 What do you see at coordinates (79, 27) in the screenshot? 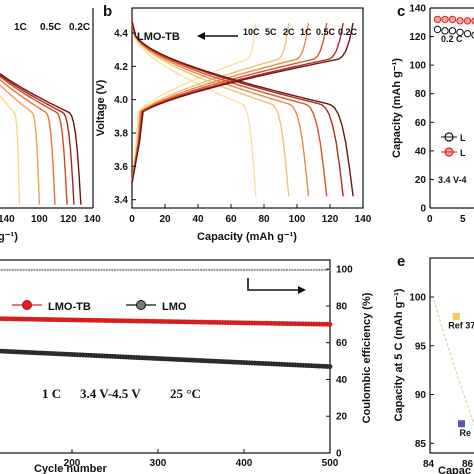
I see `rate-label: 0.2C` at bounding box center [79, 27].